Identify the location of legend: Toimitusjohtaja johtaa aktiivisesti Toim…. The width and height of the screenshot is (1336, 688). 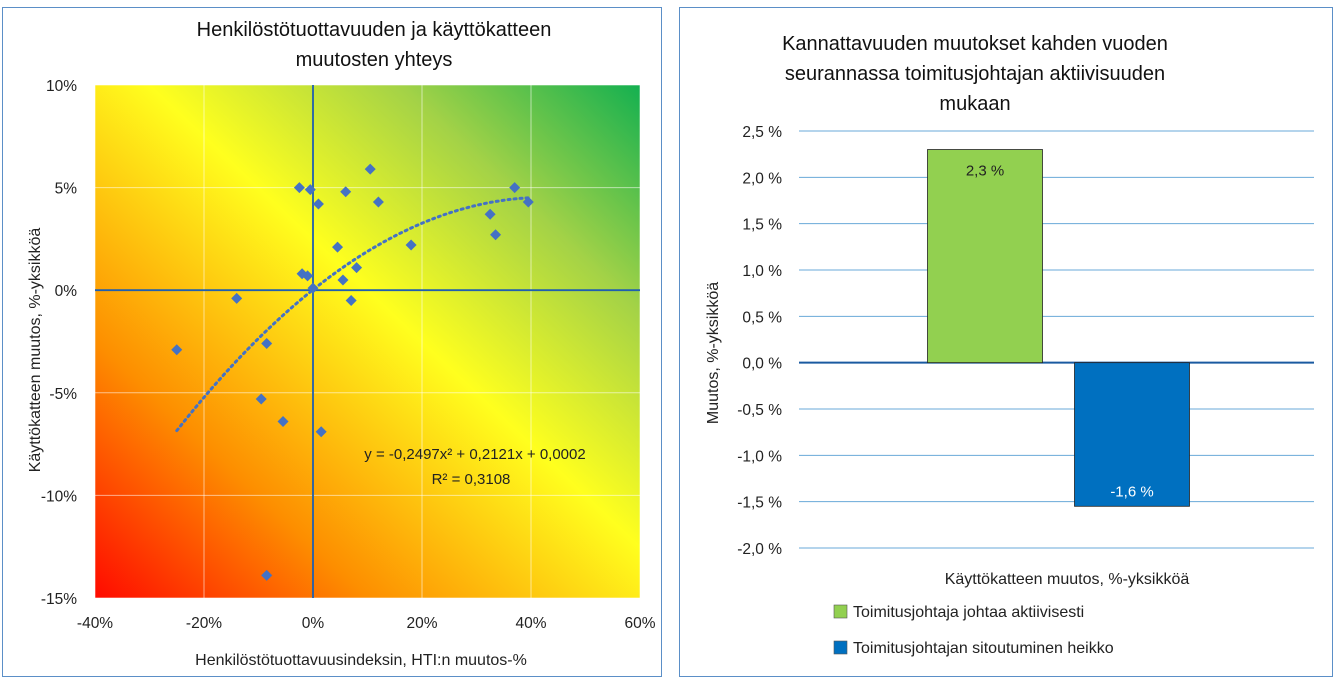
(973, 630).